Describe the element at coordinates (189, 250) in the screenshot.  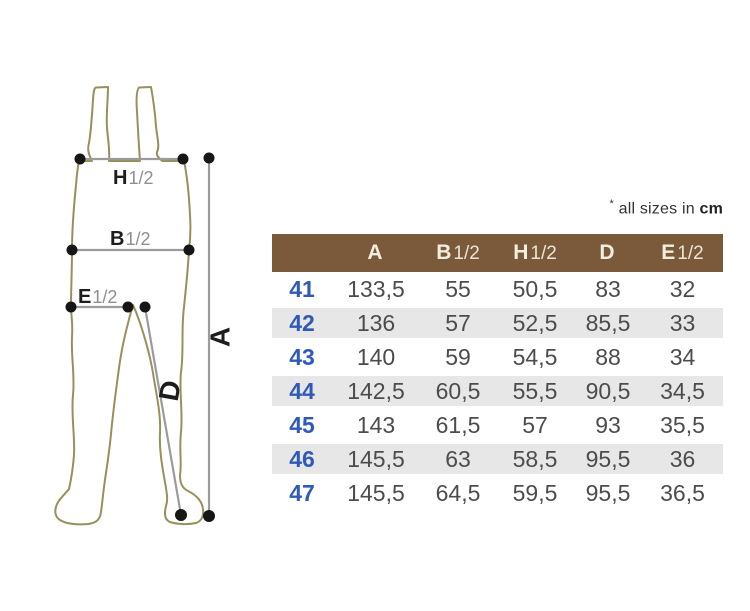
I see `b-line-dot-right` at that location.